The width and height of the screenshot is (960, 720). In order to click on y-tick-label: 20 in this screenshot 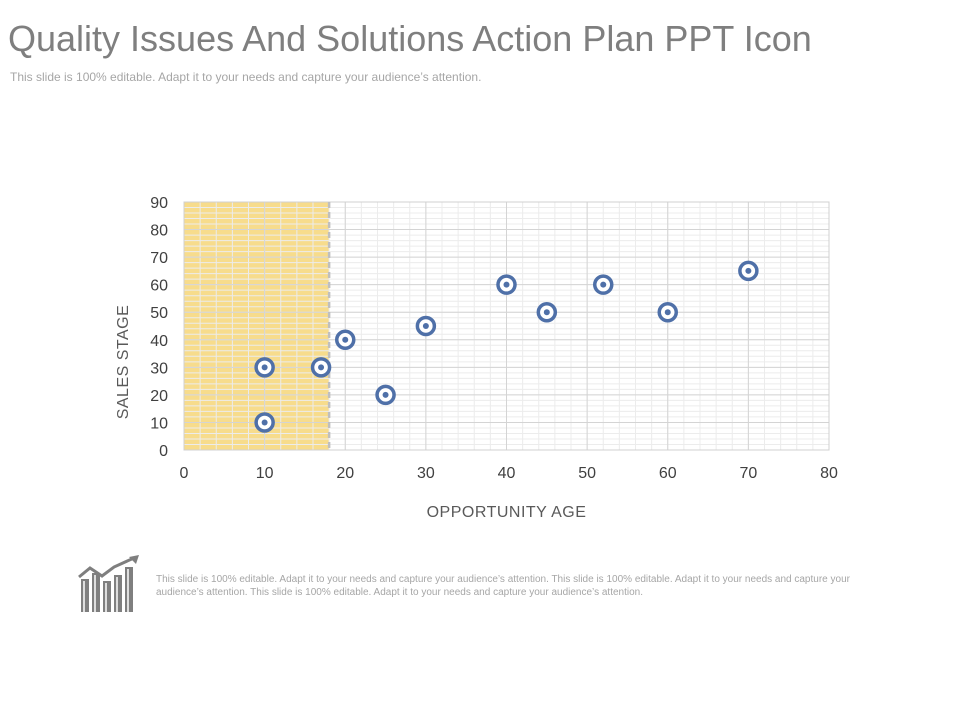, I will do `click(159, 396)`.